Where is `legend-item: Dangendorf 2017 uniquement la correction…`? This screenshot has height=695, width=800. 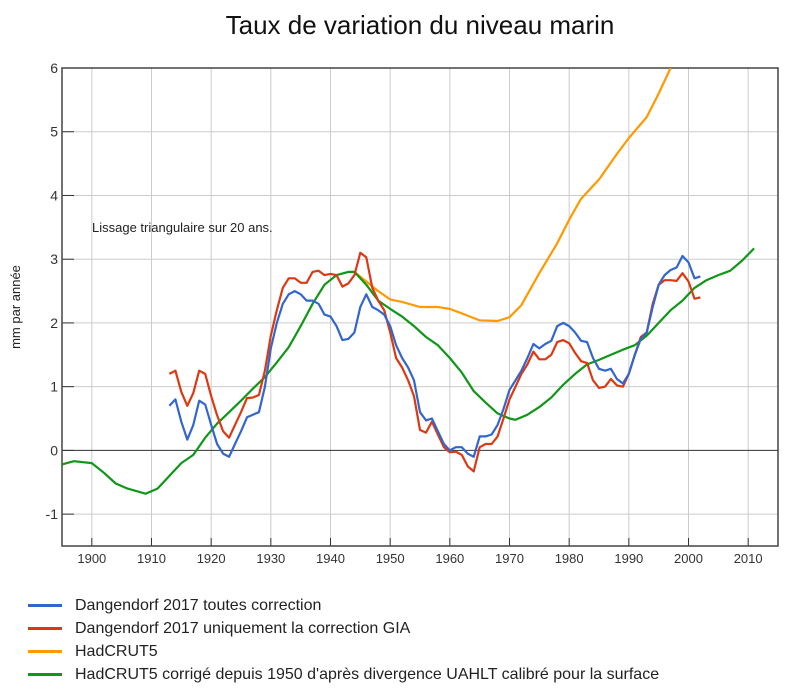
legend-item: Dangendorf 2017 uniquement la correction… is located at coordinates (343, 628).